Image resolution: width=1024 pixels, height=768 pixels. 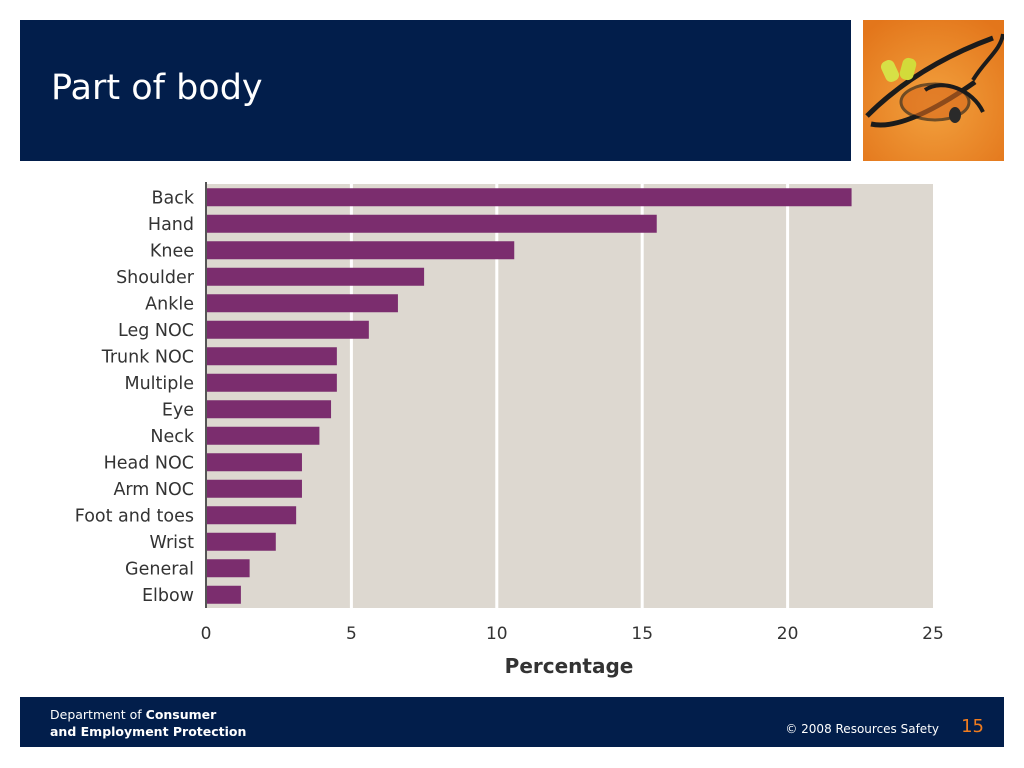 What do you see at coordinates (435, 90) in the screenshot?
I see `title-bar: Part of body` at bounding box center [435, 90].